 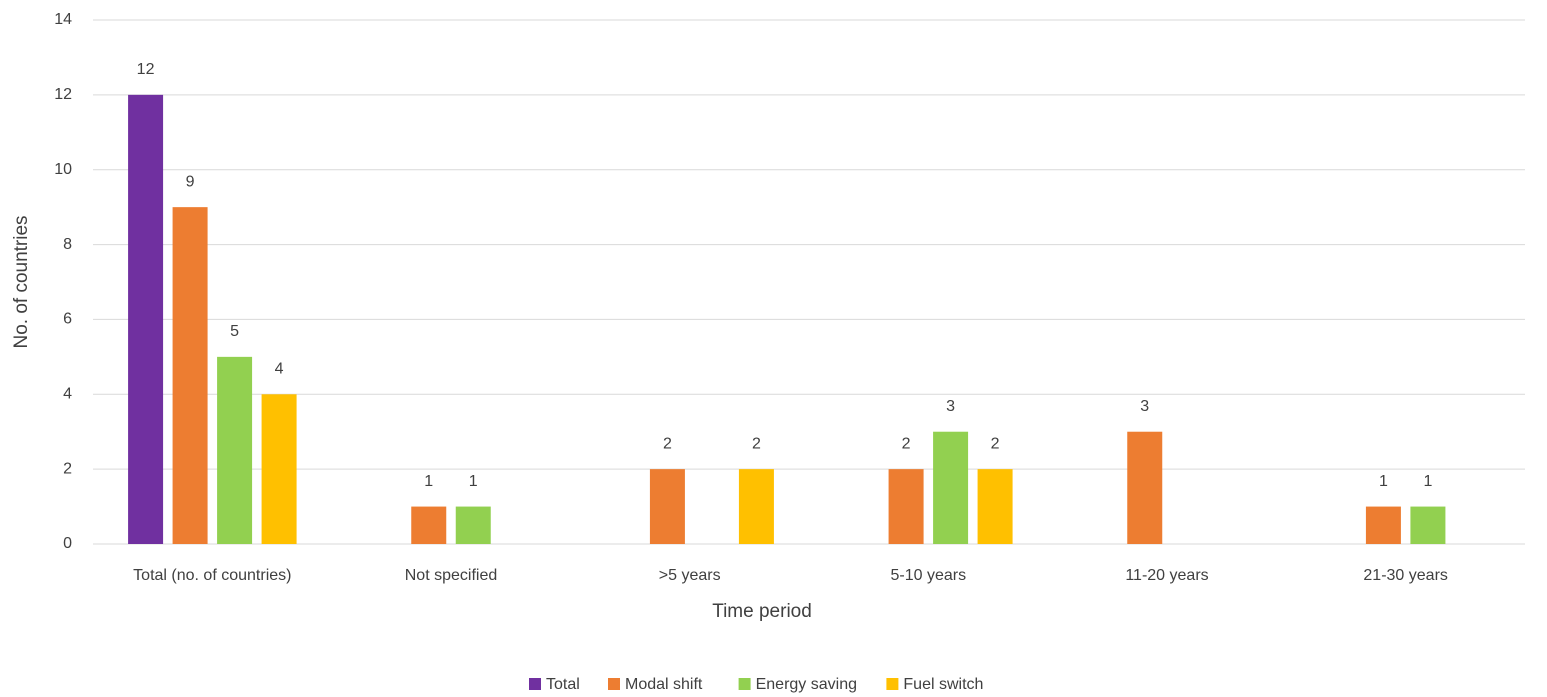 What do you see at coordinates (67, 394) in the screenshot?
I see `y-tick-label: 4` at bounding box center [67, 394].